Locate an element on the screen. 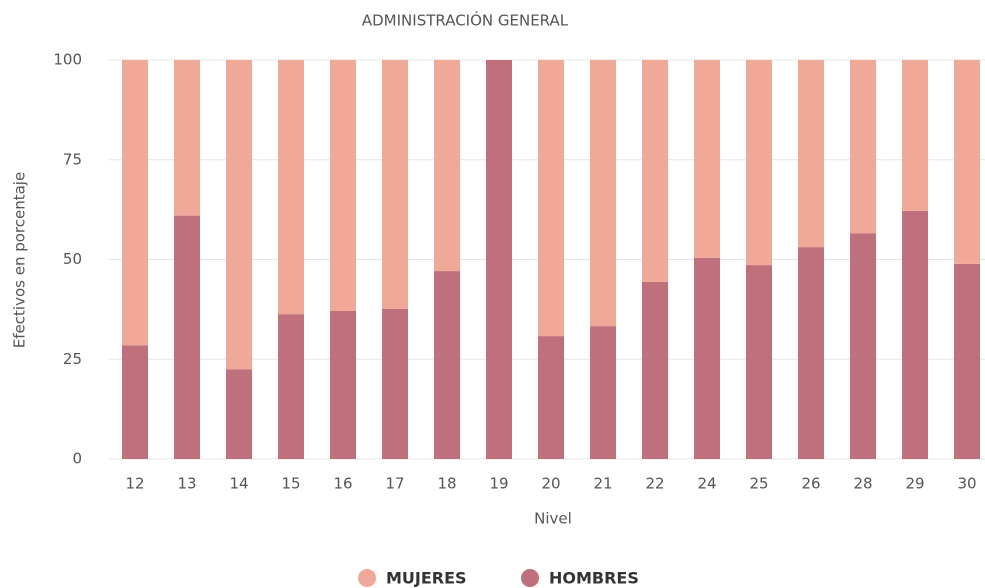 The width and height of the screenshot is (985, 588). x-tick-label: 19 is located at coordinates (498, 484).